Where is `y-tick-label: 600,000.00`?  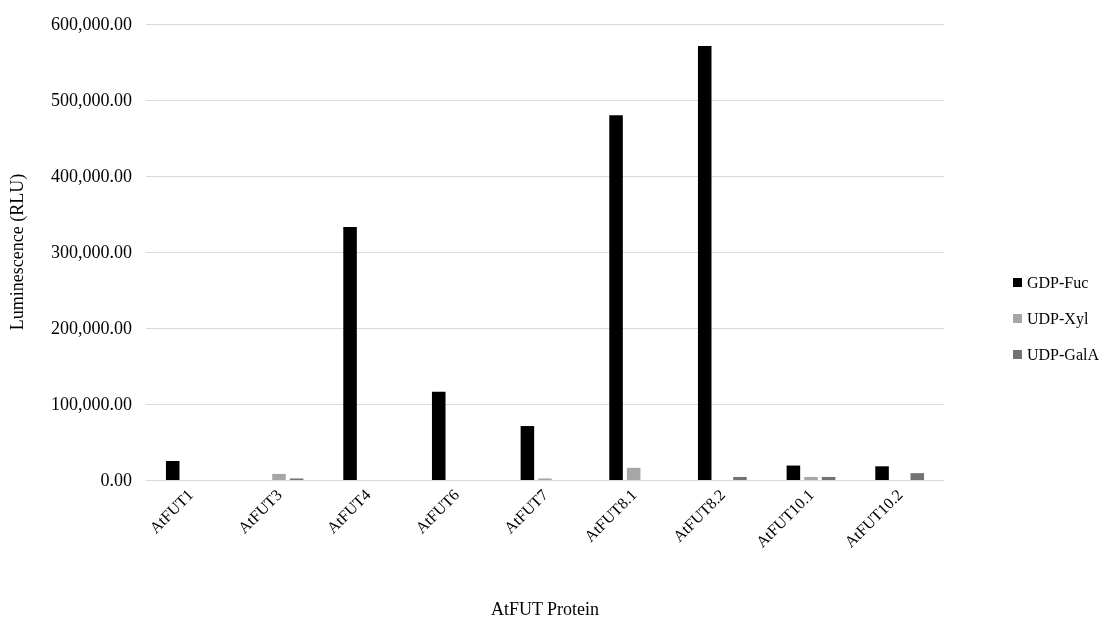
y-tick-label: 600,000.00 is located at coordinates (91, 24).